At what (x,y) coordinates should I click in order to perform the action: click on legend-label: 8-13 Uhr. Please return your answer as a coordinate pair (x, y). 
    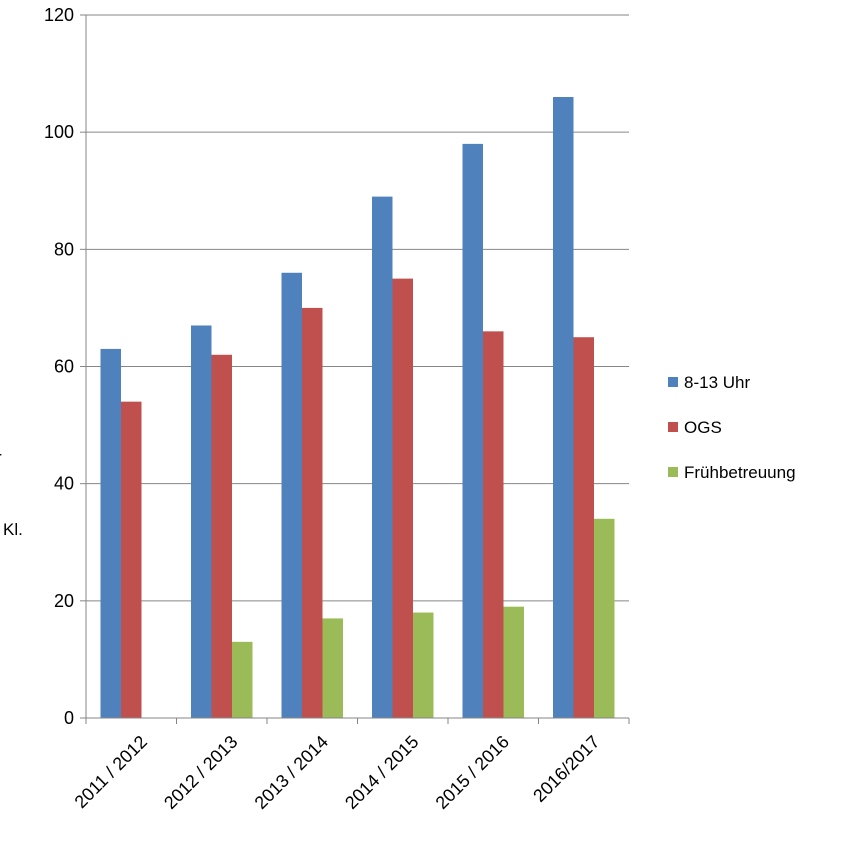
    Looking at the image, I should click on (717, 382).